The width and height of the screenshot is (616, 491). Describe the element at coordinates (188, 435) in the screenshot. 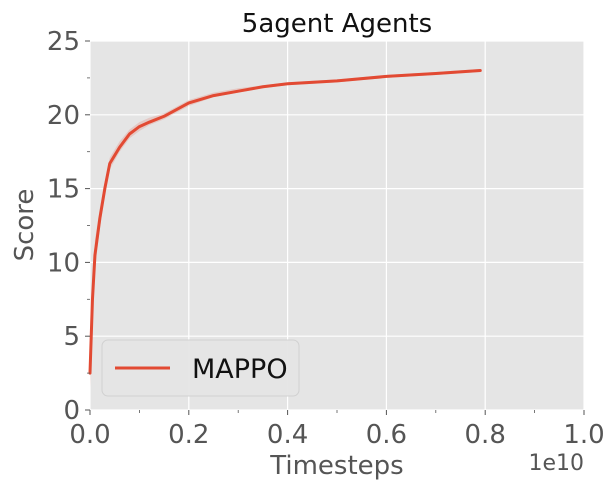

I see `x-tick-label: 0.2` at that location.